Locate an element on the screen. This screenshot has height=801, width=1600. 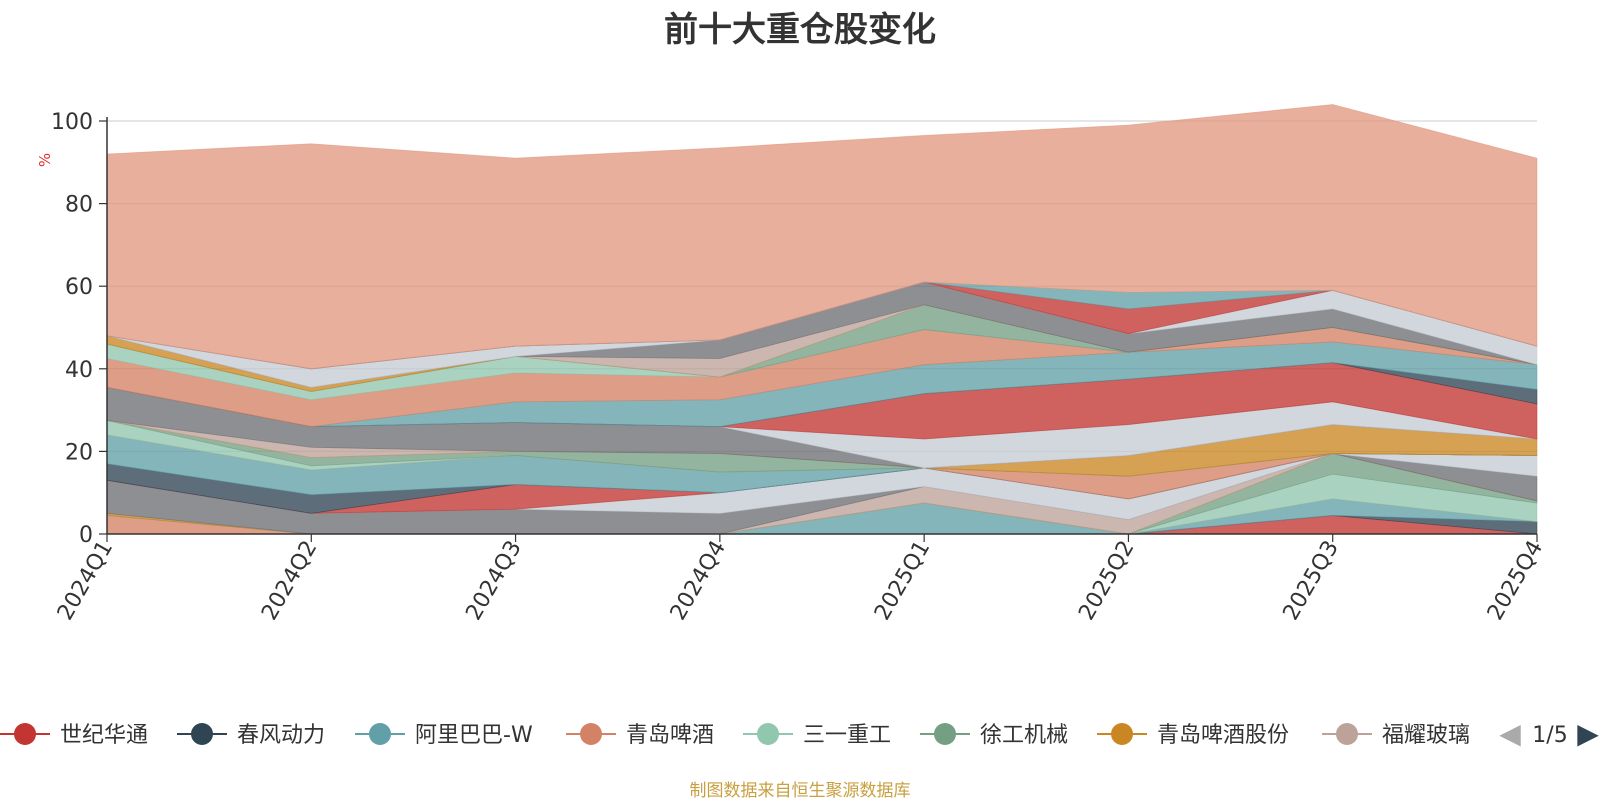
legend-item-8: 福耀玻璃 is located at coordinates (1396, 735).